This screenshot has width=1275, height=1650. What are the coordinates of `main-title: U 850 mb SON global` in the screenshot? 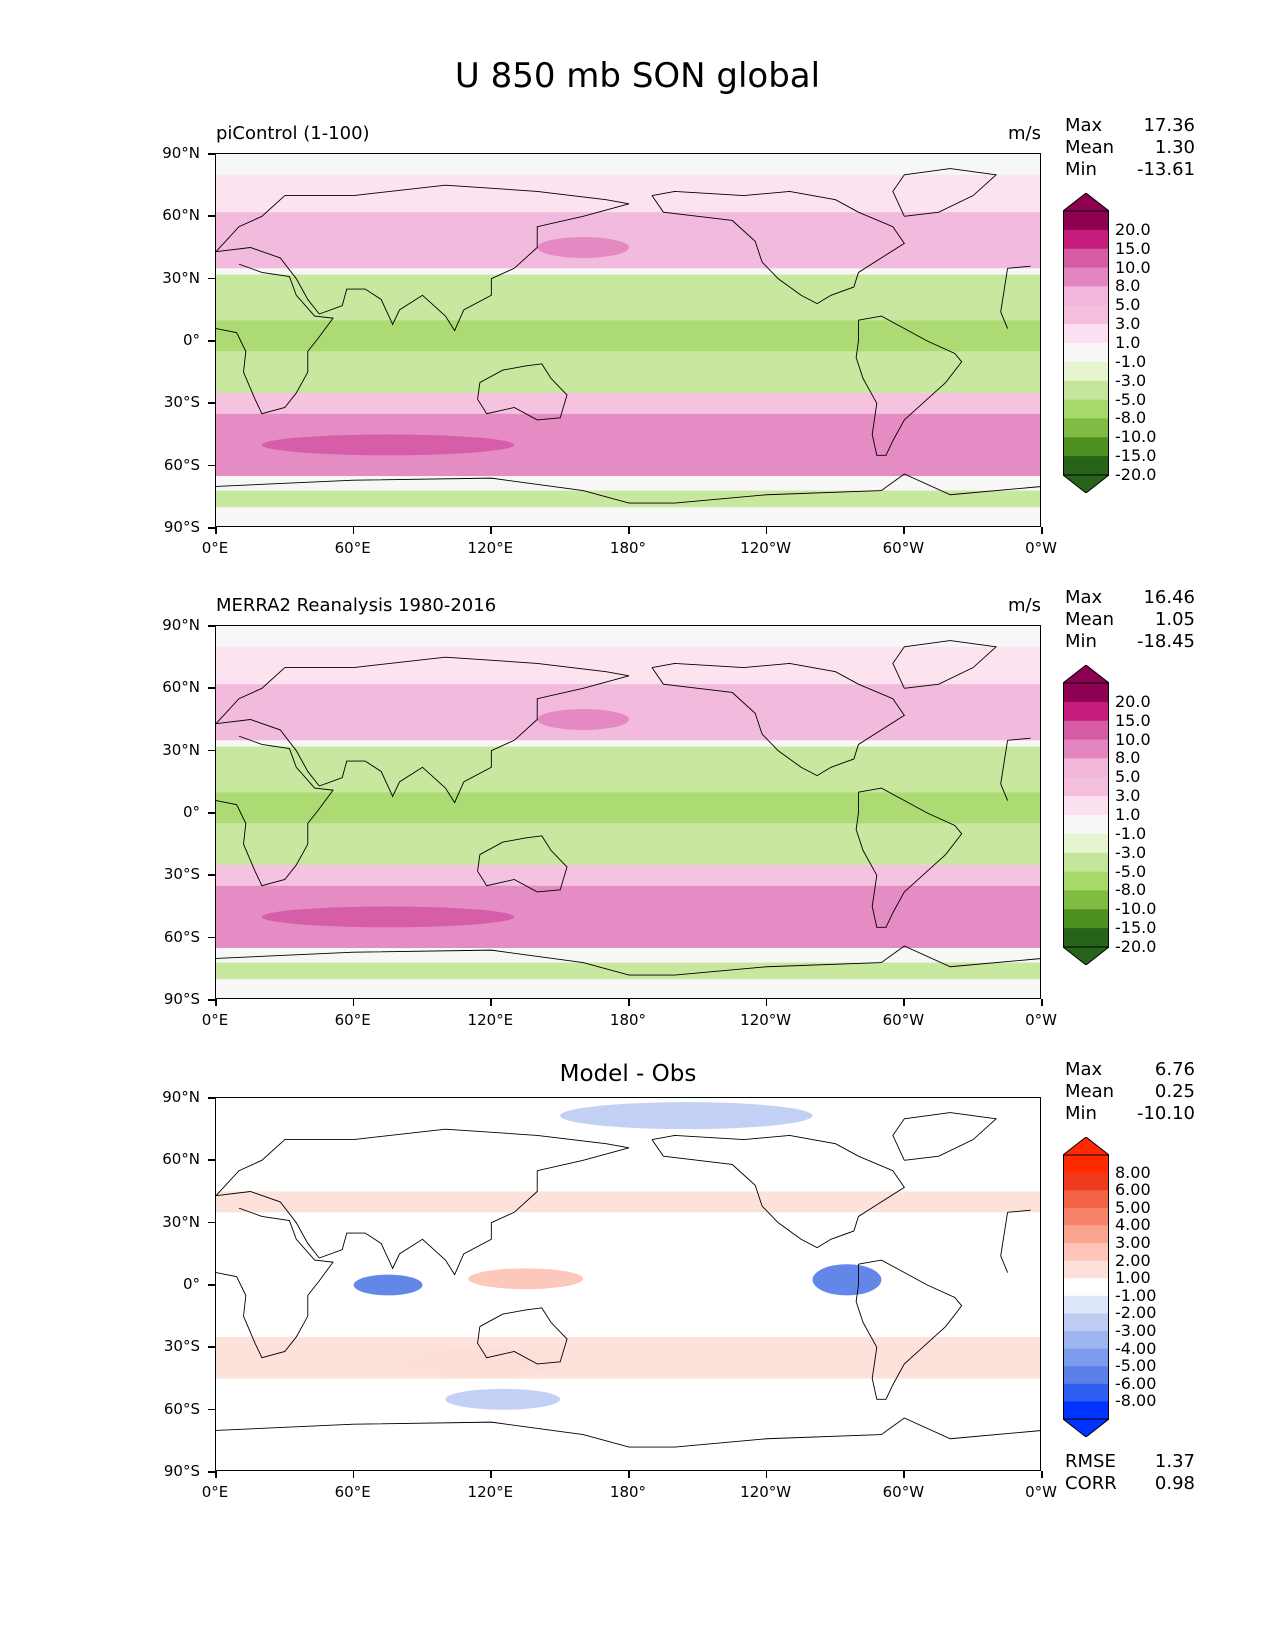 It's located at (637, 76).